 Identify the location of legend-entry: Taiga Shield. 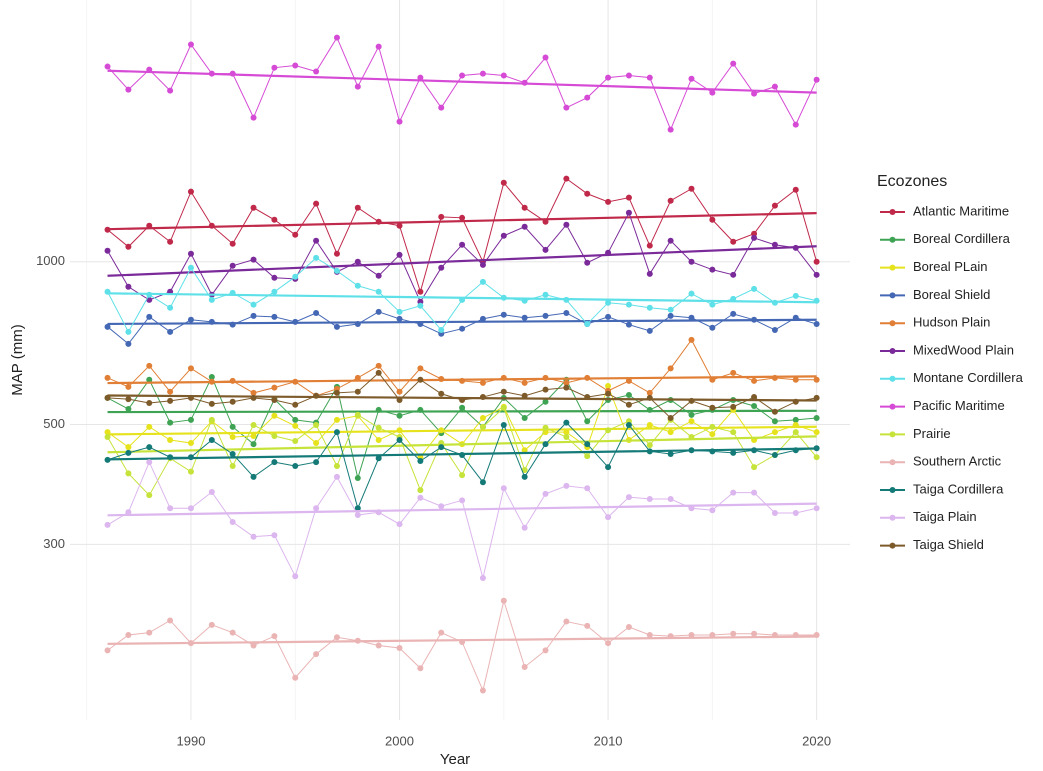
(932, 544).